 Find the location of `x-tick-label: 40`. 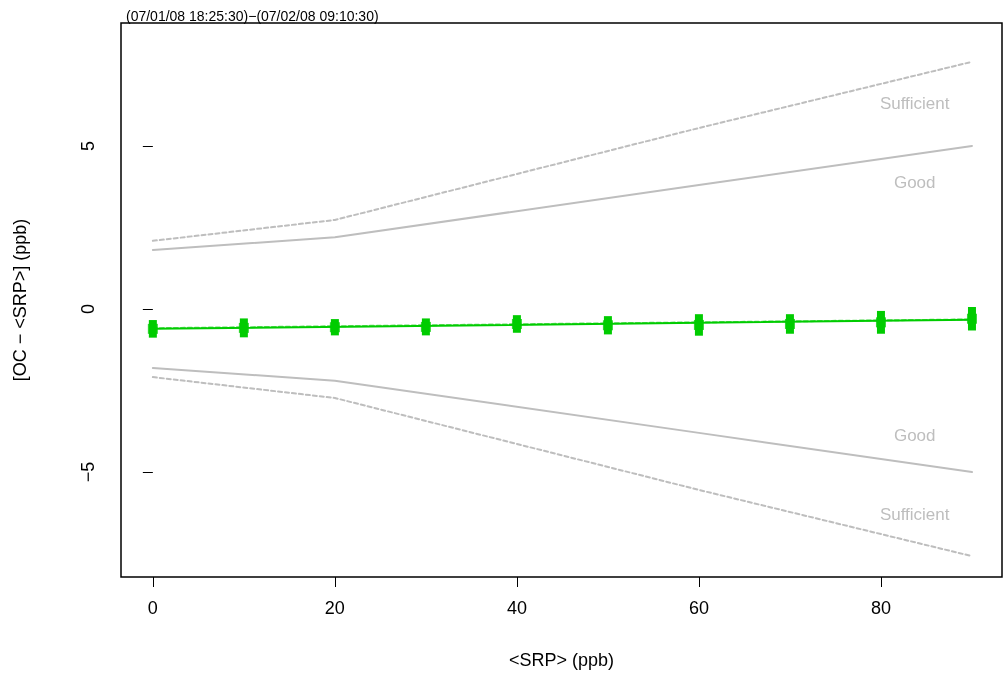

x-tick-label: 40 is located at coordinates (516, 608).